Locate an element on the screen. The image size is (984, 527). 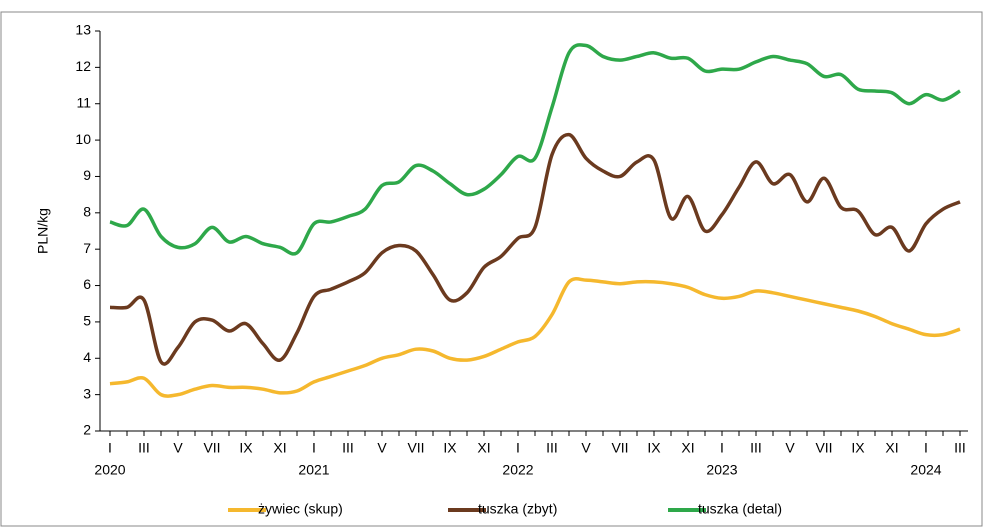
y-tick-label: 13 is located at coordinates (83, 30).